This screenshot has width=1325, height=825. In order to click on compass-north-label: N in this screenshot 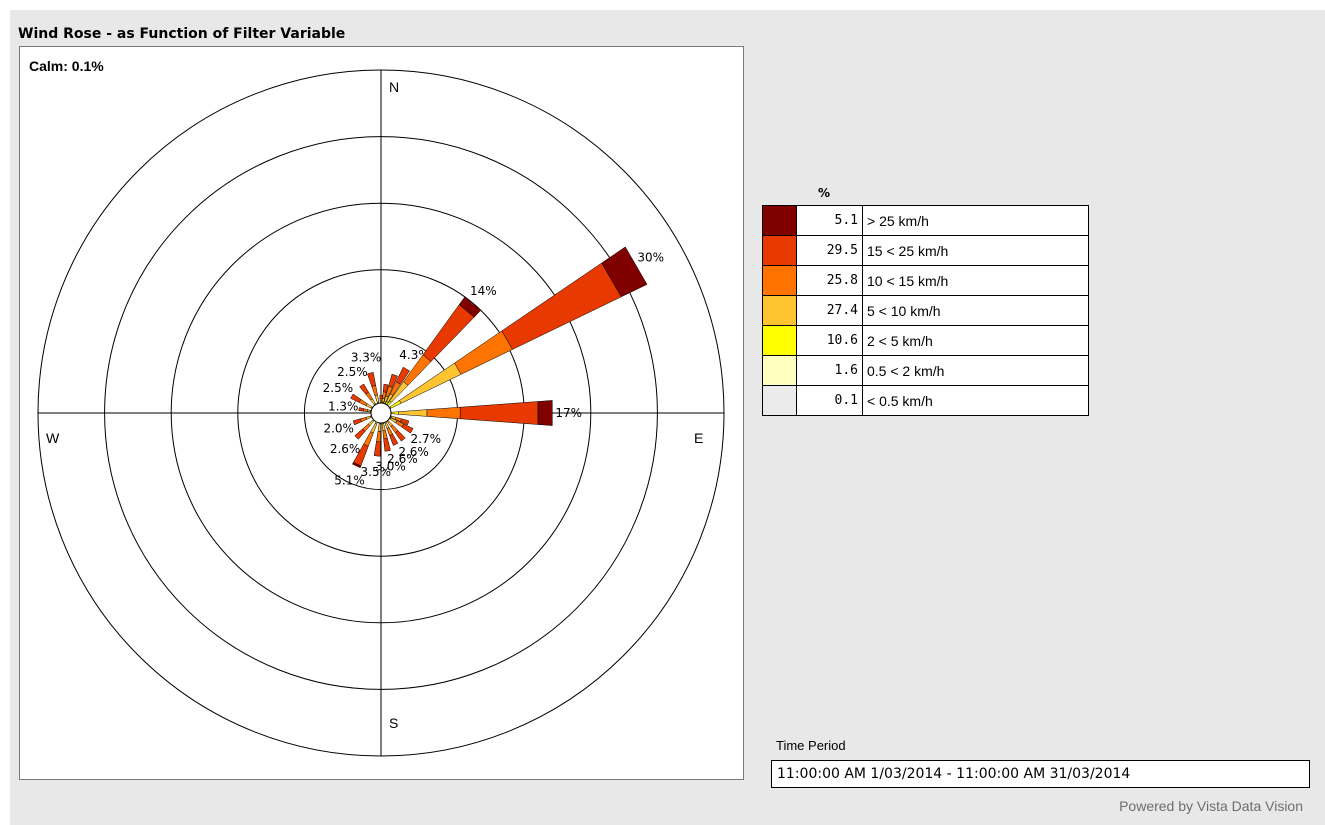, I will do `click(394, 87)`.